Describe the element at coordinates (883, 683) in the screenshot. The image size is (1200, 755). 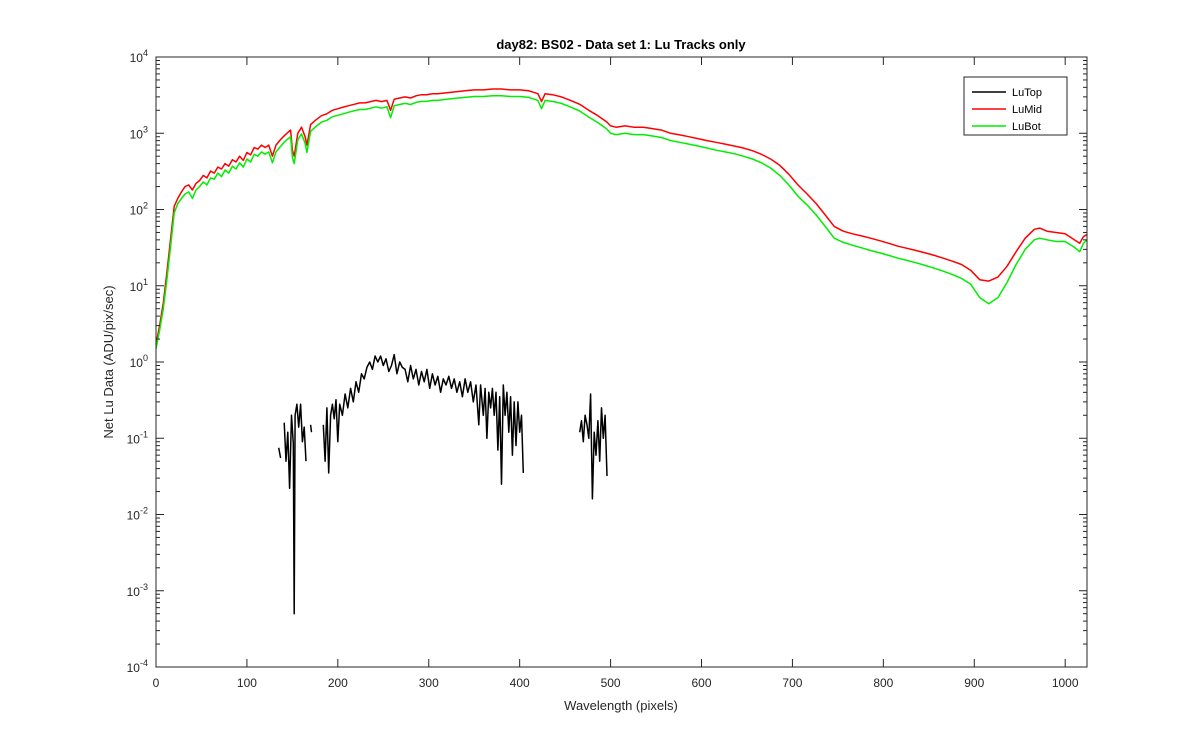
I see `x-tick-label: 800` at that location.